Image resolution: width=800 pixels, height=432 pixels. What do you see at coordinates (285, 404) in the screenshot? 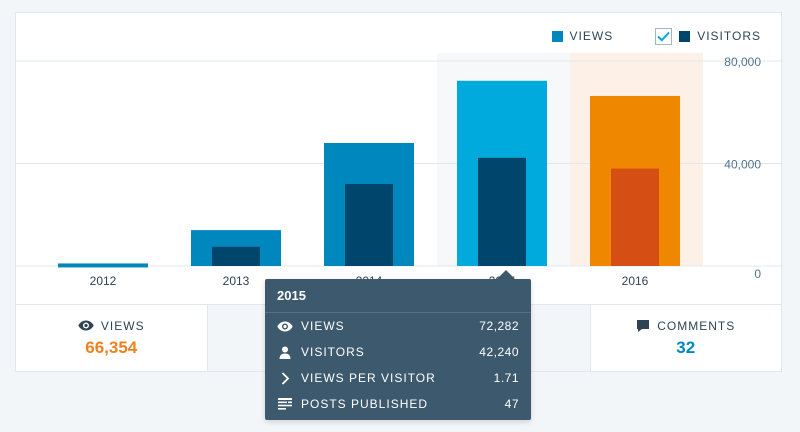
I see `text-lines-icon` at bounding box center [285, 404].